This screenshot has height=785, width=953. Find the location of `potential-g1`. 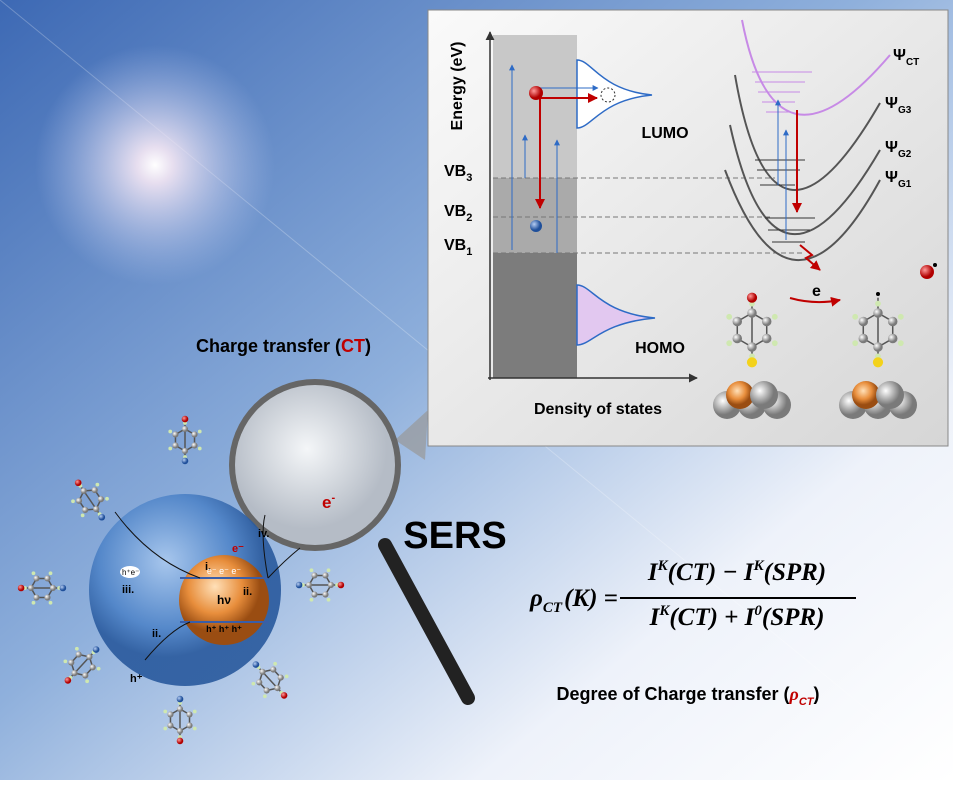

potential-g1 is located at coordinates (802, 215).